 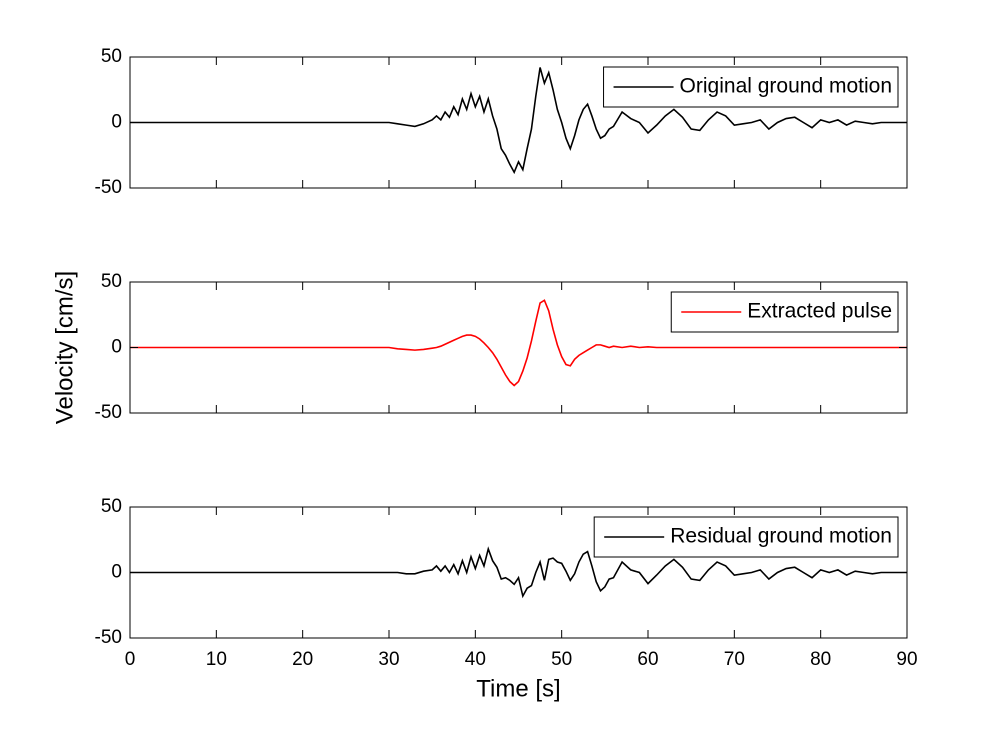 What do you see at coordinates (64, 347) in the screenshot?
I see `y-axis-label: Velocity [cm/s]` at bounding box center [64, 347].